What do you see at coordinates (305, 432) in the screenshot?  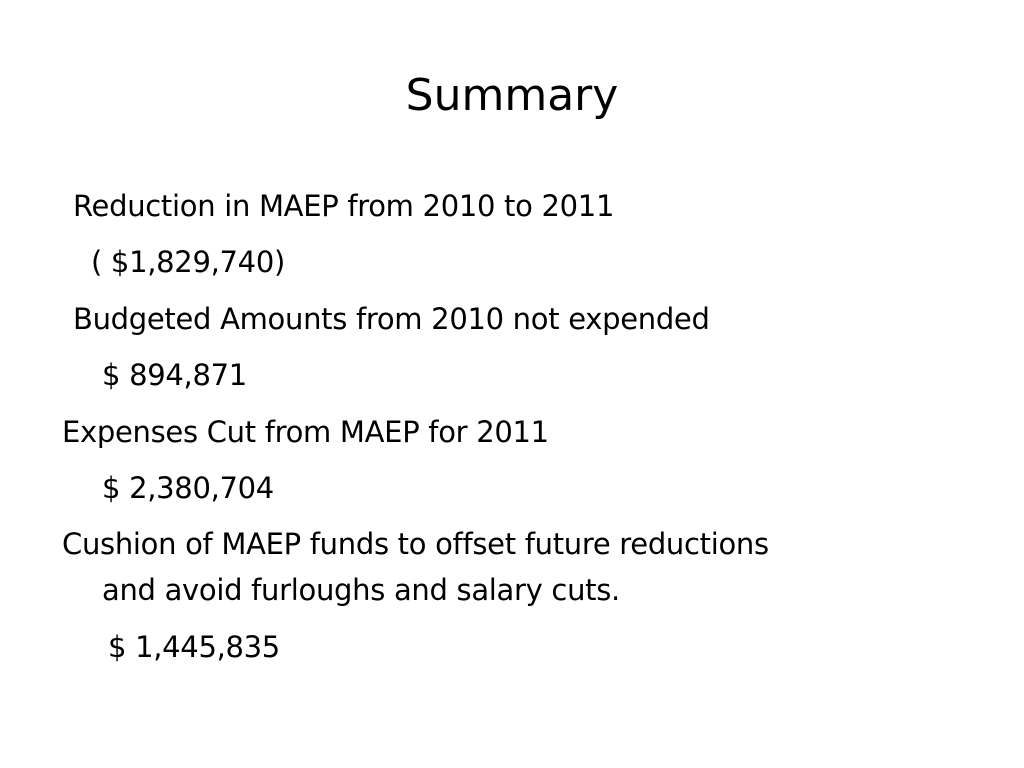 I see `body-line-expenses-label: Expenses Cut from MAEP for 2011` at bounding box center [305, 432].